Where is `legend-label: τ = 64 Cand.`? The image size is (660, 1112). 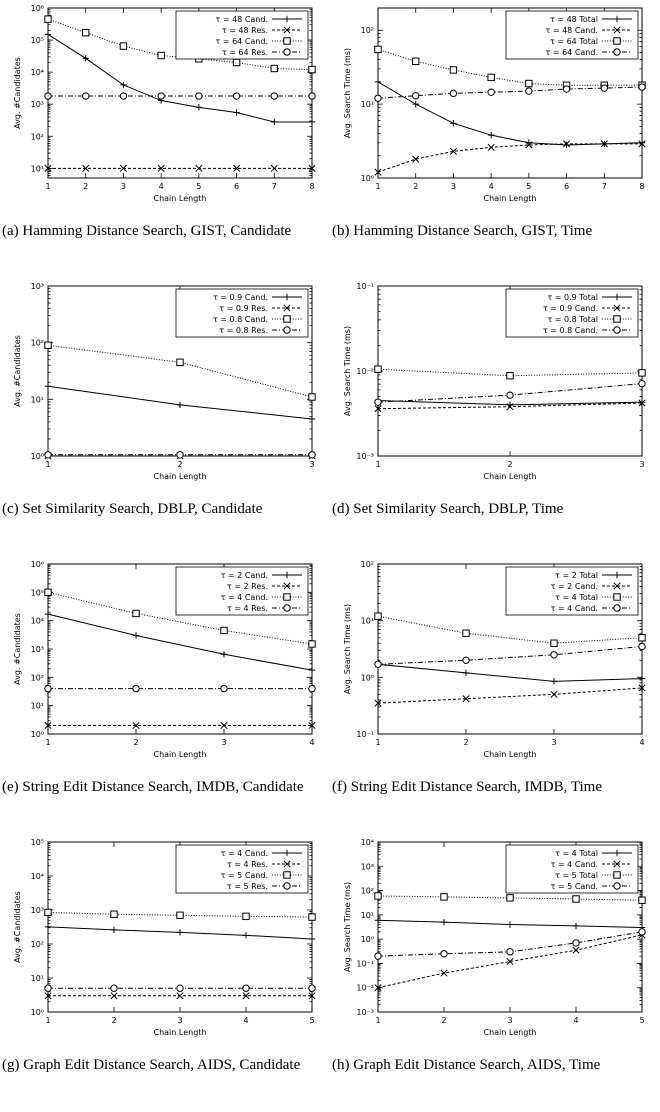
legend-label: τ = 64 Cand. is located at coordinates (241, 41).